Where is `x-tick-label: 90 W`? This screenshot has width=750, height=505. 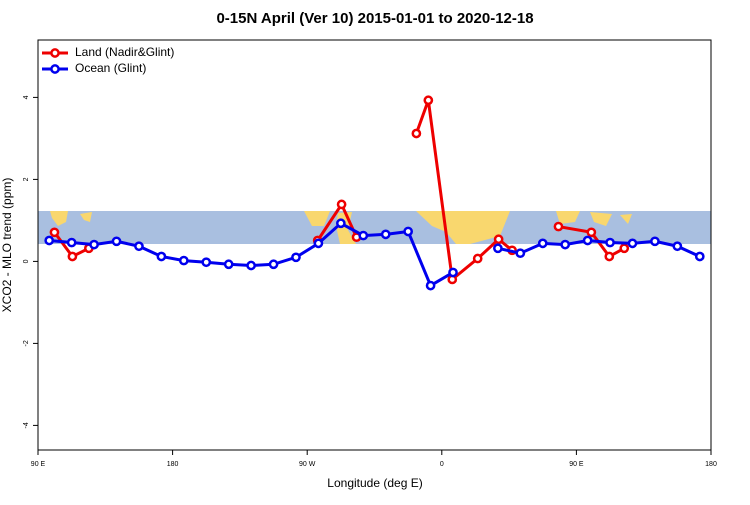 x-tick-label: 90 W is located at coordinates (307, 464).